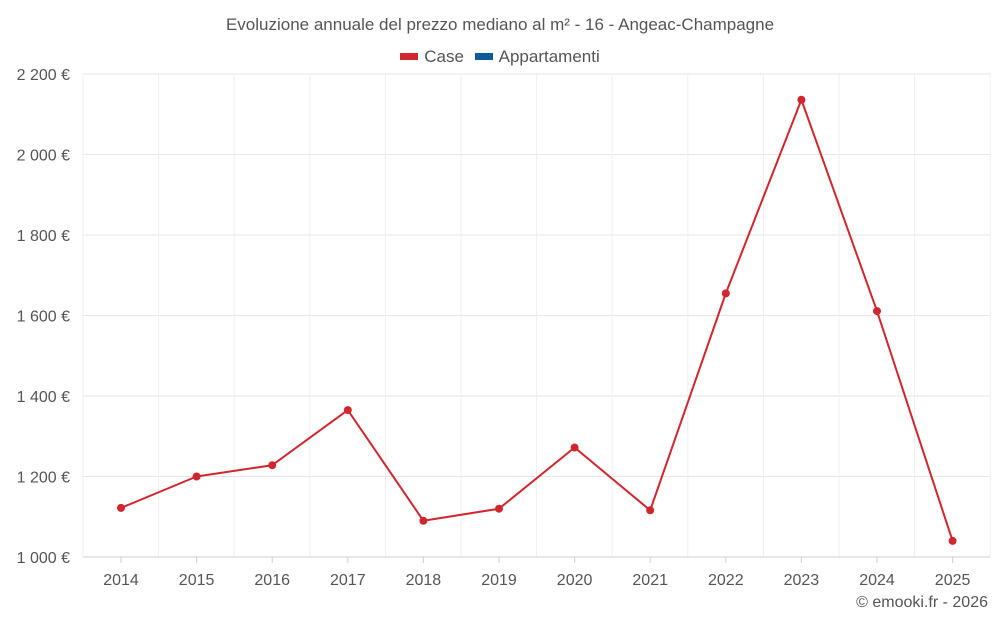 This screenshot has width=1000, height=625. I want to click on x-tick-label: 2016, so click(272, 580).